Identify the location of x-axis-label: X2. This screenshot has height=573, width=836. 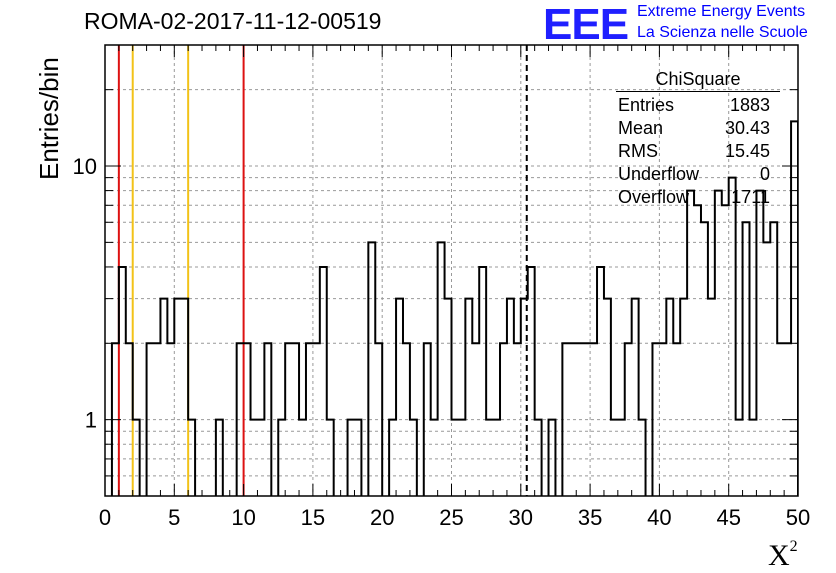
(783, 555).